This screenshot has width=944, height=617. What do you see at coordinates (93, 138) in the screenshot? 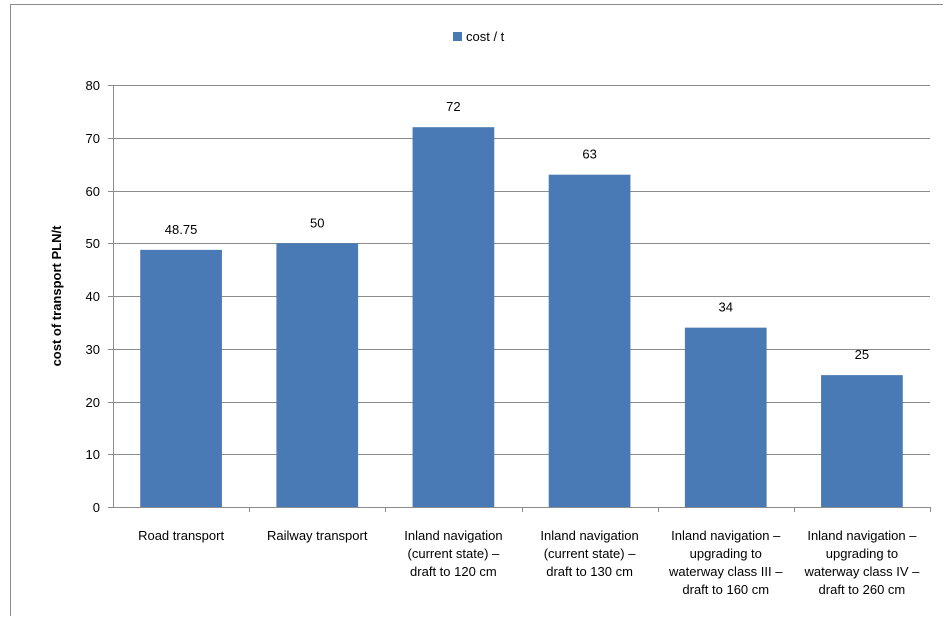
I see `y-tick-label: 70` at bounding box center [93, 138].